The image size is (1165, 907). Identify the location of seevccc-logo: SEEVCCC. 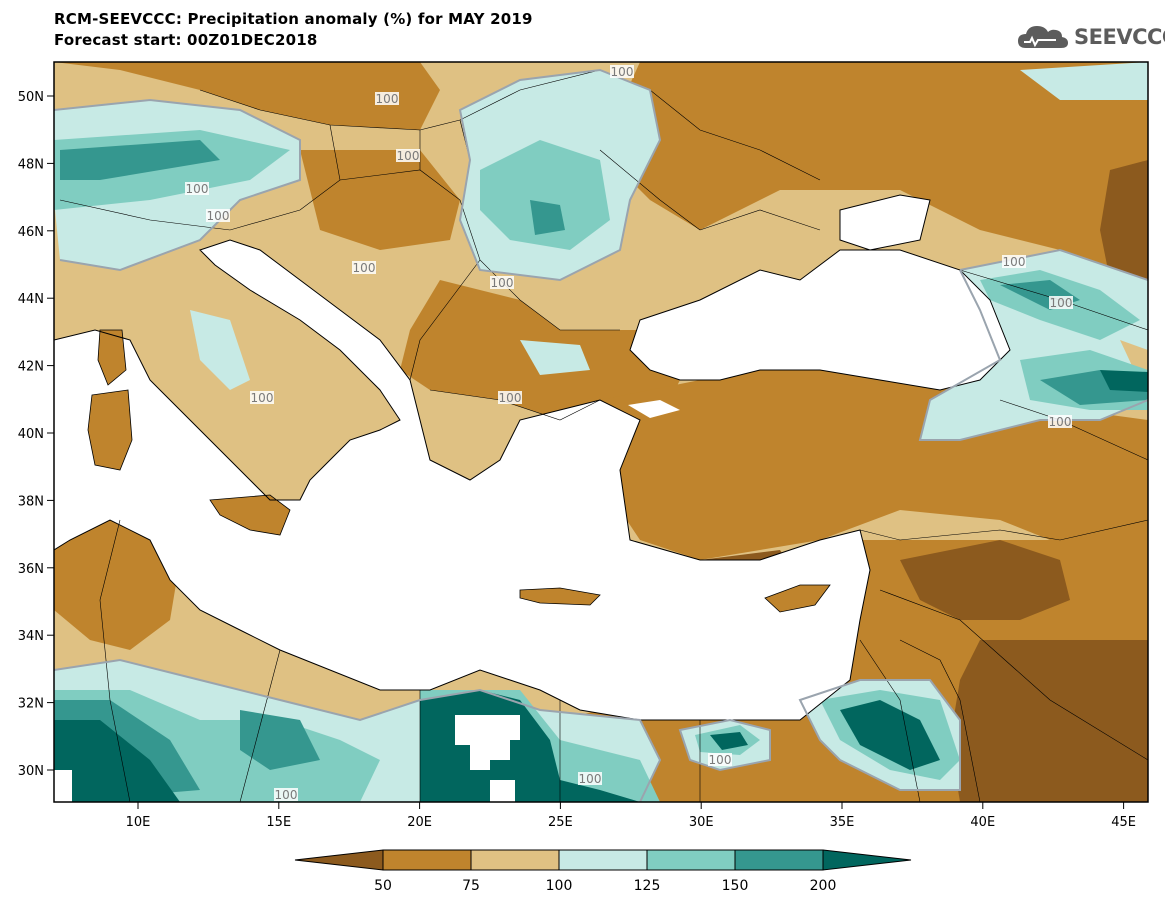
(1090, 37).